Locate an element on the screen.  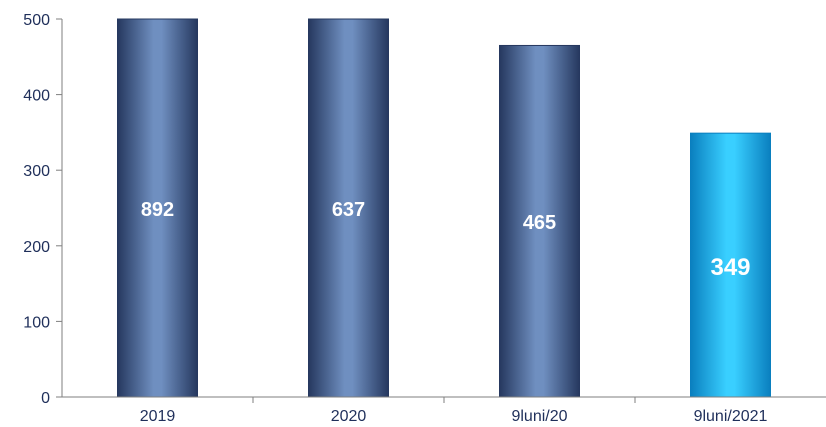
x-tick-label: 2019 is located at coordinates (158, 416).